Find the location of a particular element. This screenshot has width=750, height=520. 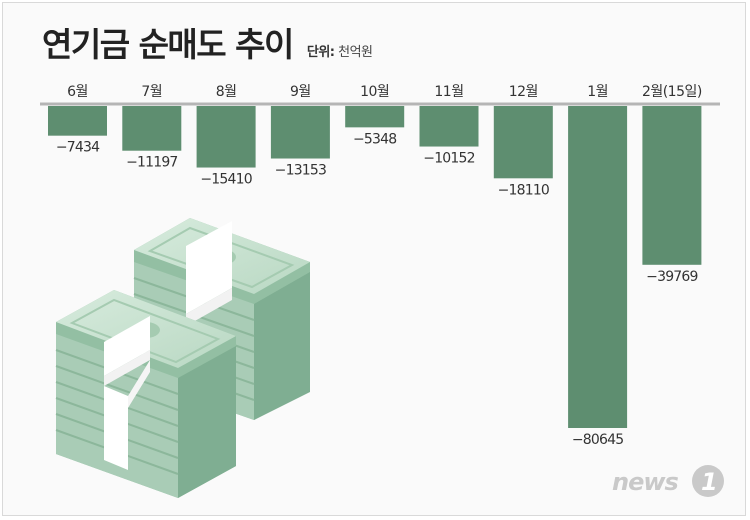

front-money-stack is located at coordinates (145, 394).